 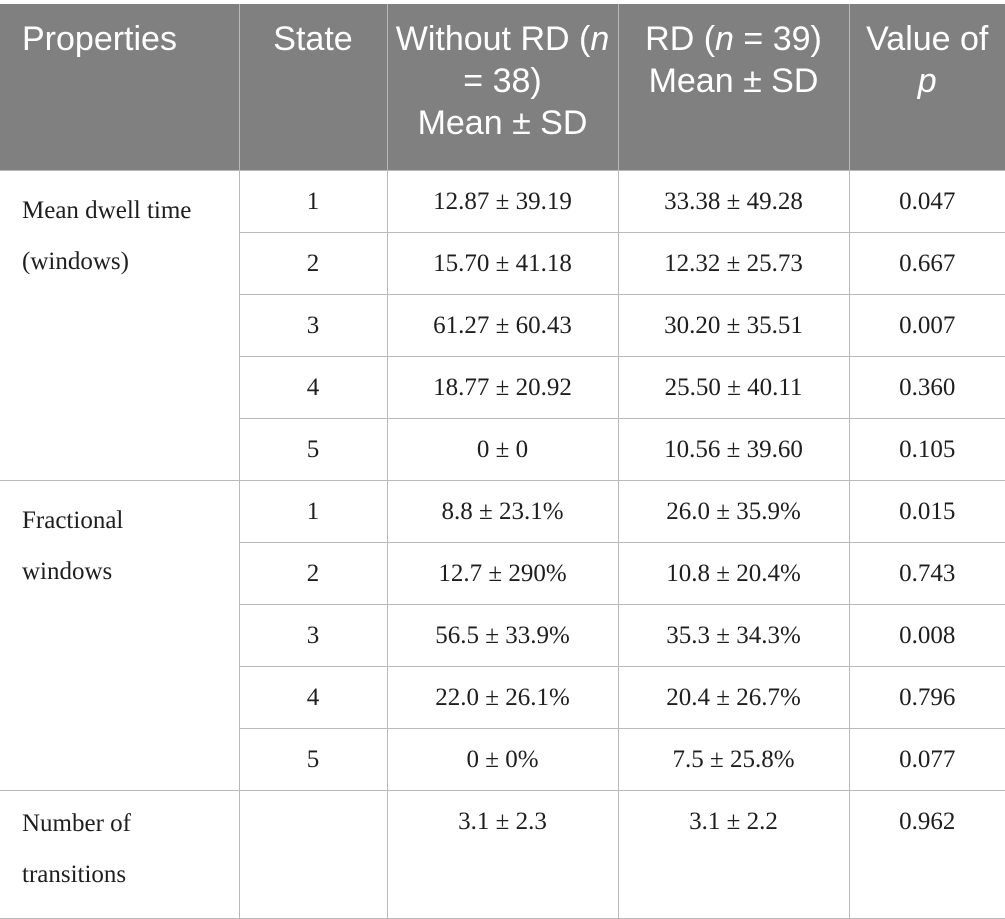 What do you see at coordinates (926, 573) in the screenshot?
I see `cell-pvalue: 0.743` at bounding box center [926, 573].